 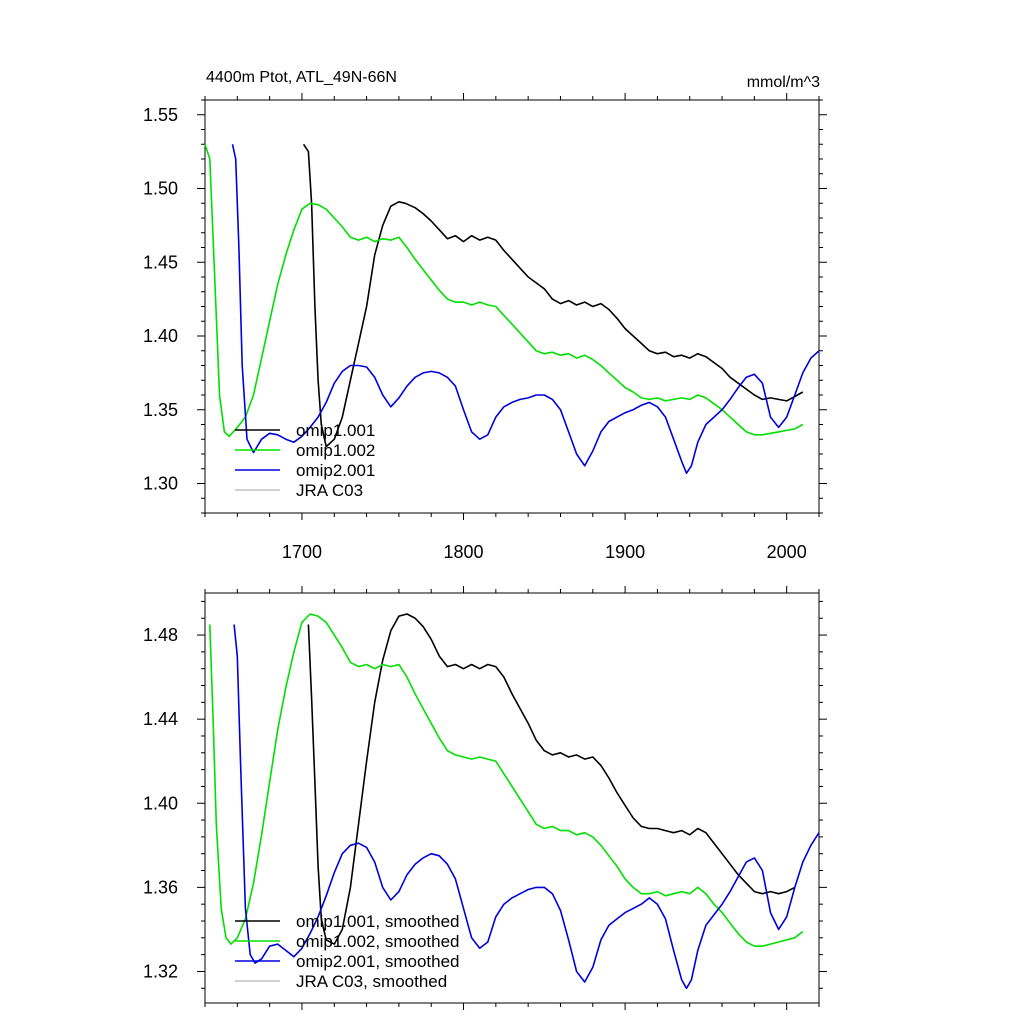 I want to click on y-tick-label: 1.44, so click(x=160, y=719).